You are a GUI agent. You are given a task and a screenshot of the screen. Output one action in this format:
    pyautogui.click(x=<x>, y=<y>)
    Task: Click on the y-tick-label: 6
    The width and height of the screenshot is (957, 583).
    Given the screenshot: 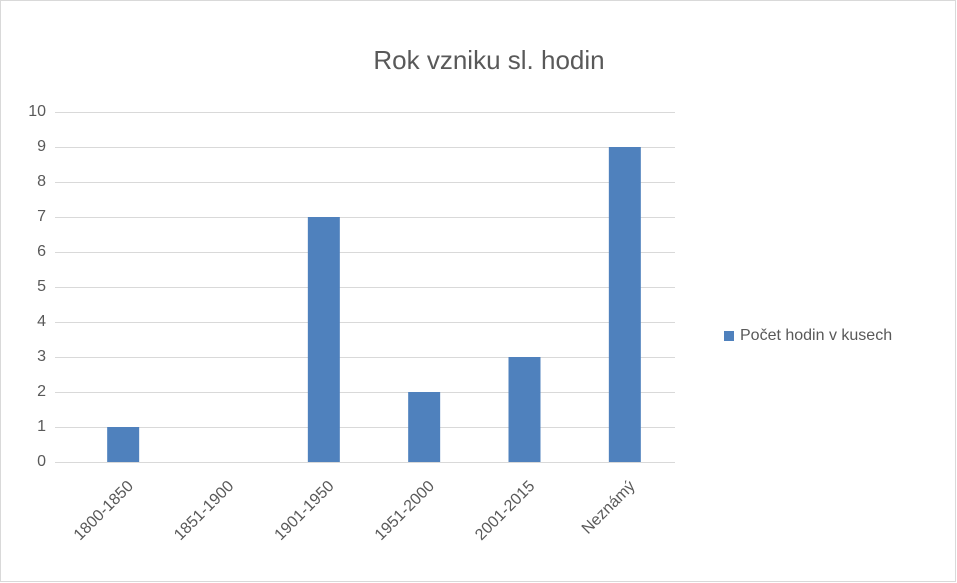 What is the action you would take?
    pyautogui.click(x=41, y=251)
    